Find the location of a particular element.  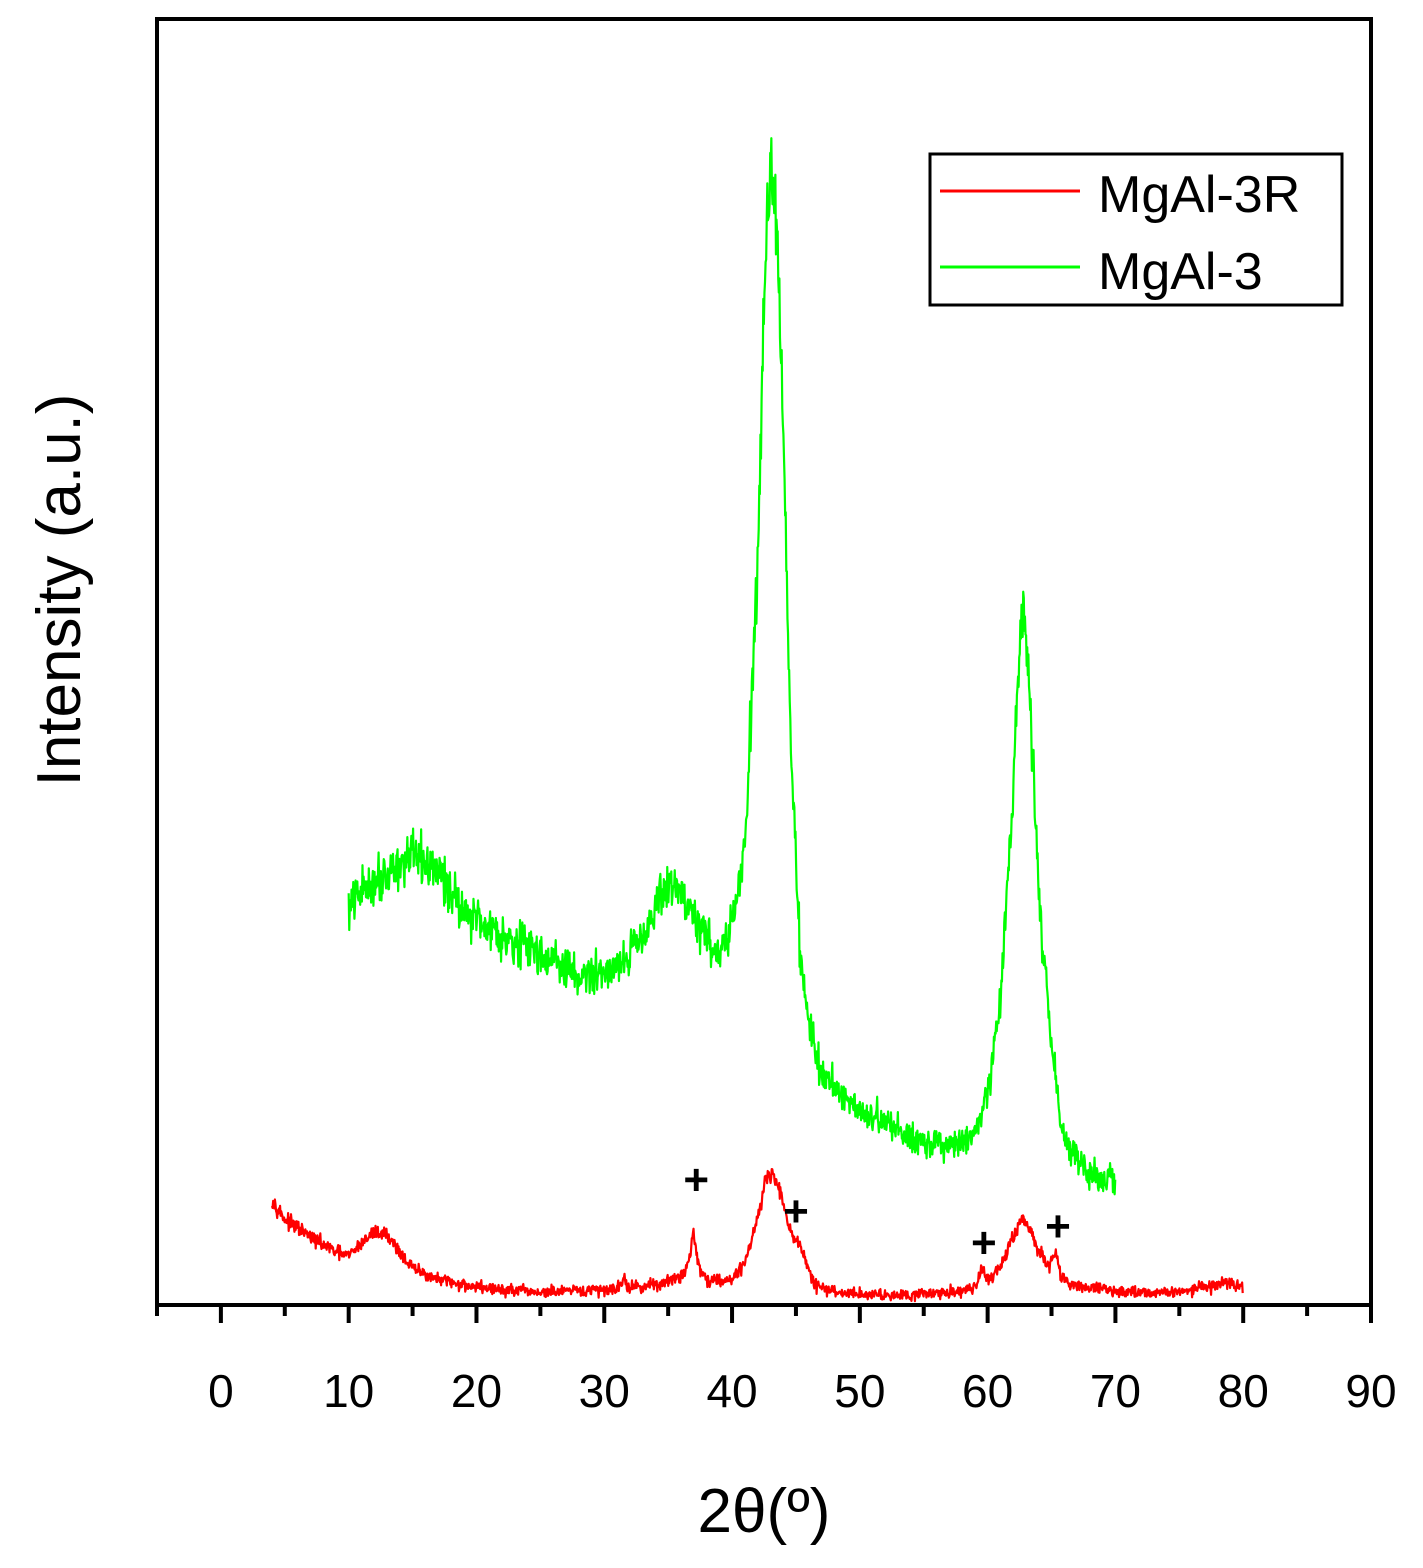

x-tick-label: 50 is located at coordinates (859, 1391).